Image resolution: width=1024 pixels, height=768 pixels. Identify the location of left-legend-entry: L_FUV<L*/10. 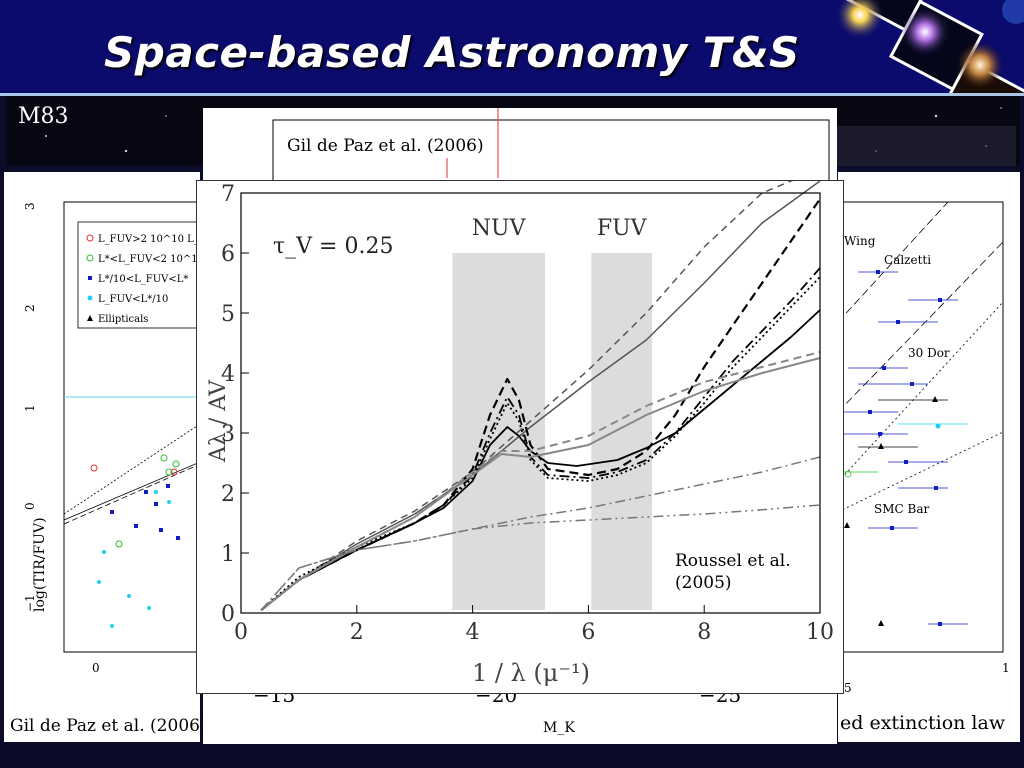
(133, 299).